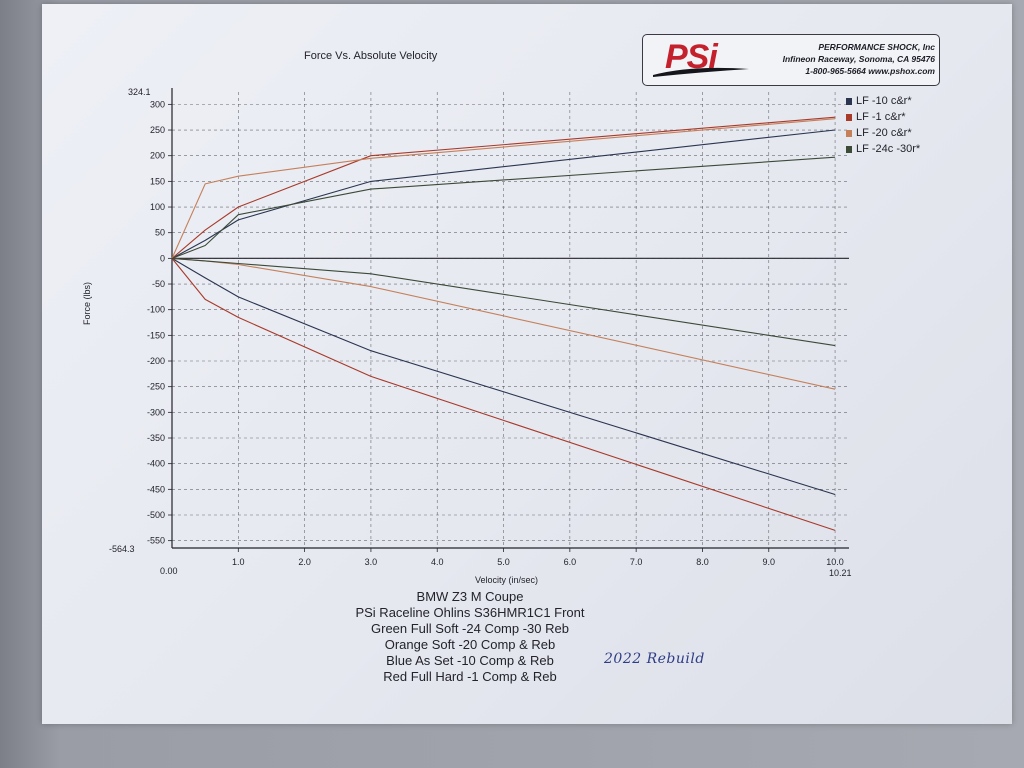 This screenshot has height=768, width=1024. Describe the element at coordinates (888, 149) in the screenshot. I see `legend-label: LF -24c -30r*` at that location.